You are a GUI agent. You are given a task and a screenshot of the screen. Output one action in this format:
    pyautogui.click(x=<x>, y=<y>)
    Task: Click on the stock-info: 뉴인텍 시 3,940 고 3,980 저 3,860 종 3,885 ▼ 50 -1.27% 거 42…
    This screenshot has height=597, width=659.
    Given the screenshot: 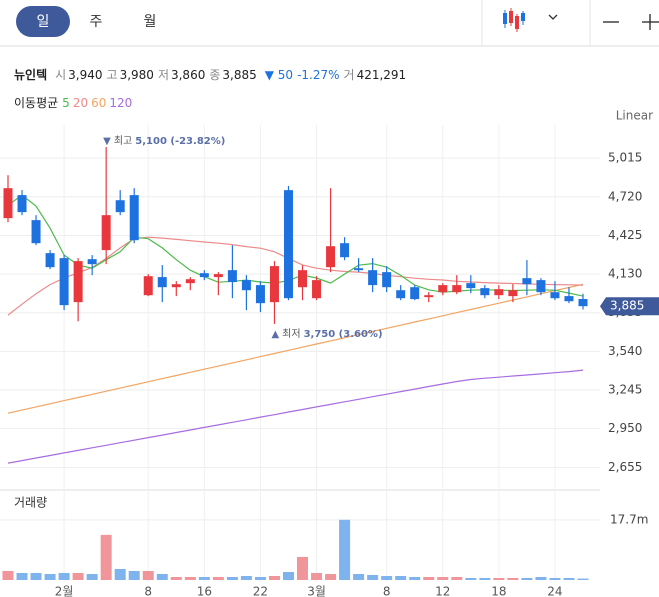 What is the action you would take?
    pyautogui.click(x=212, y=74)
    